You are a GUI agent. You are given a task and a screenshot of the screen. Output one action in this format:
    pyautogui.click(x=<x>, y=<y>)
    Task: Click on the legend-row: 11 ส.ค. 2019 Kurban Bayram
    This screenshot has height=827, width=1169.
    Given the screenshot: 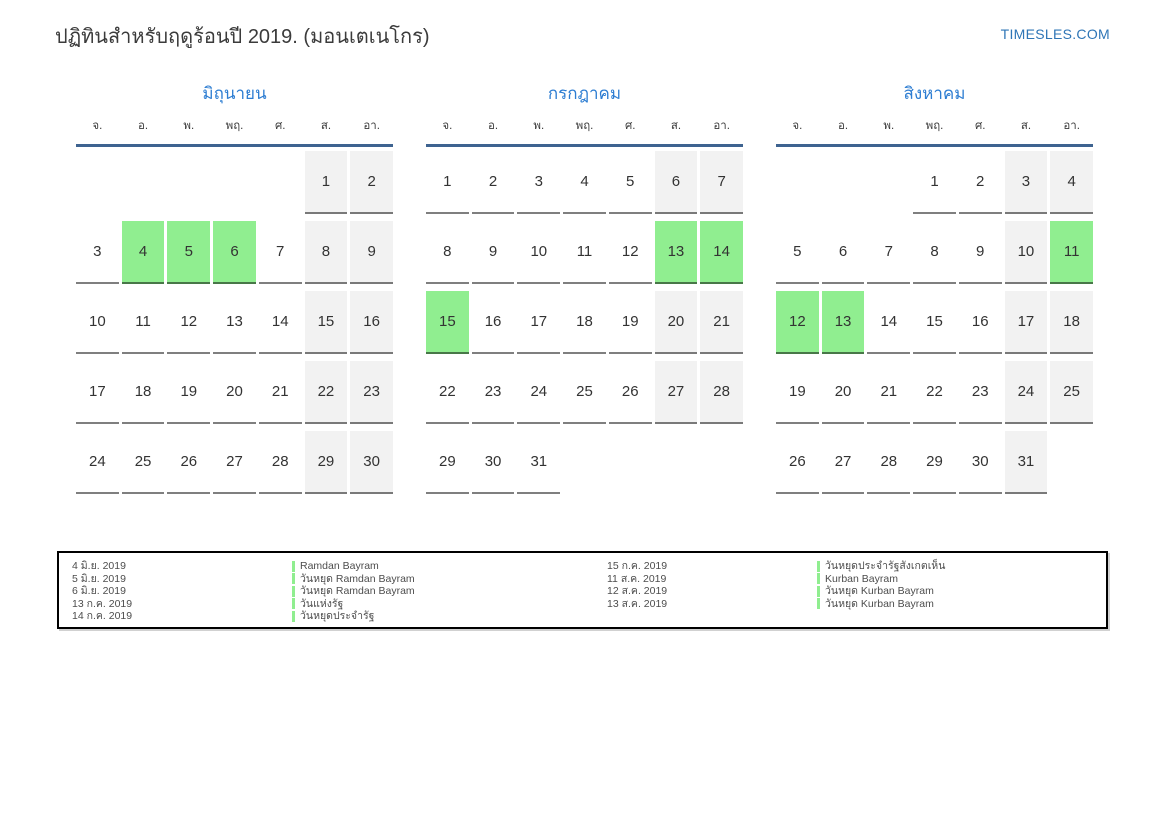 What is the action you would take?
    pyautogui.click(x=856, y=579)
    